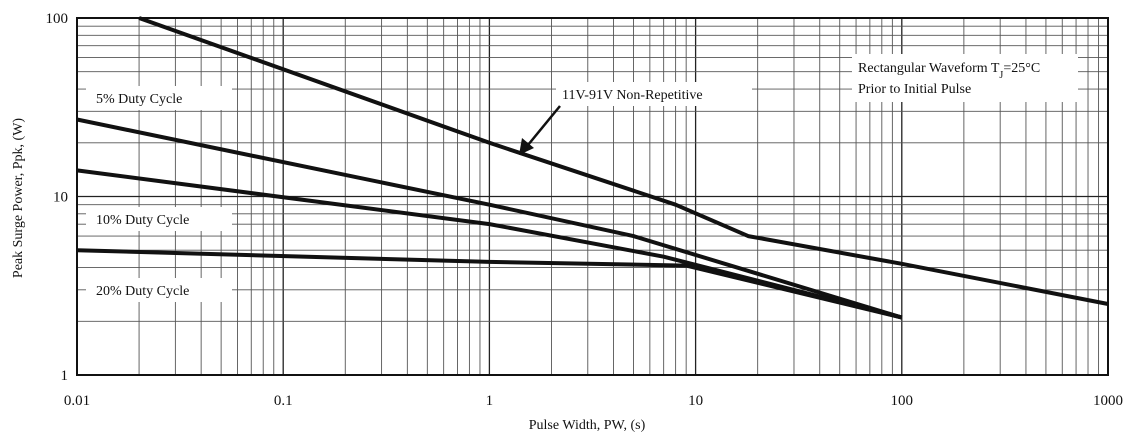  I want to click on label-10-duty-cycle: 10% Duty Cycle, so click(159, 219).